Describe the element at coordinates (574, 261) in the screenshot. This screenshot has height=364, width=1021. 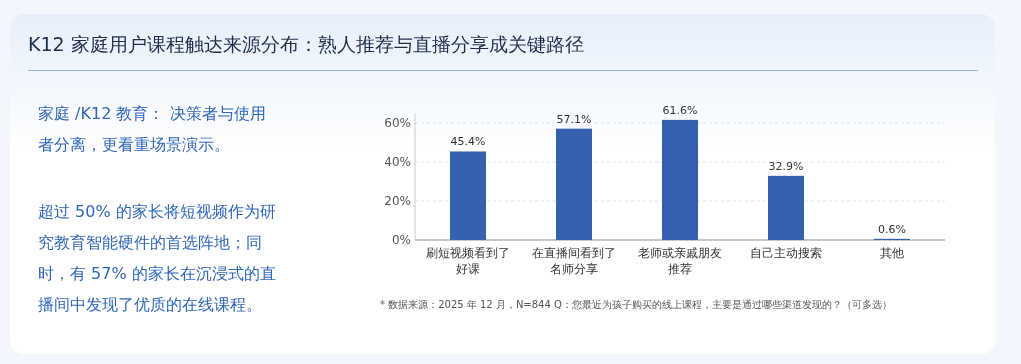
I see `x-tick-label: 在直播间看到了名师分享` at that location.